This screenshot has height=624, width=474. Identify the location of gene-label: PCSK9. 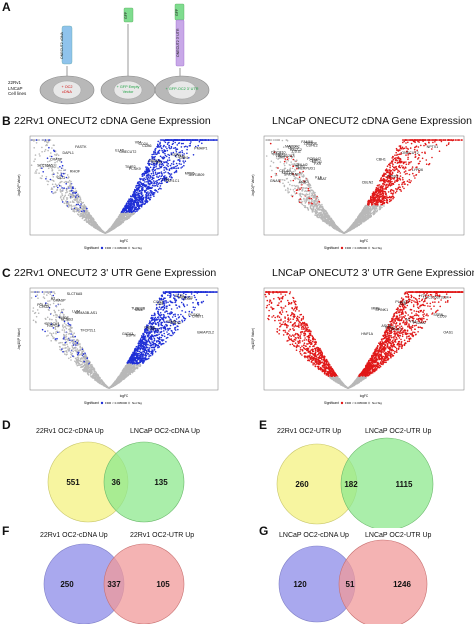
(135, 169).